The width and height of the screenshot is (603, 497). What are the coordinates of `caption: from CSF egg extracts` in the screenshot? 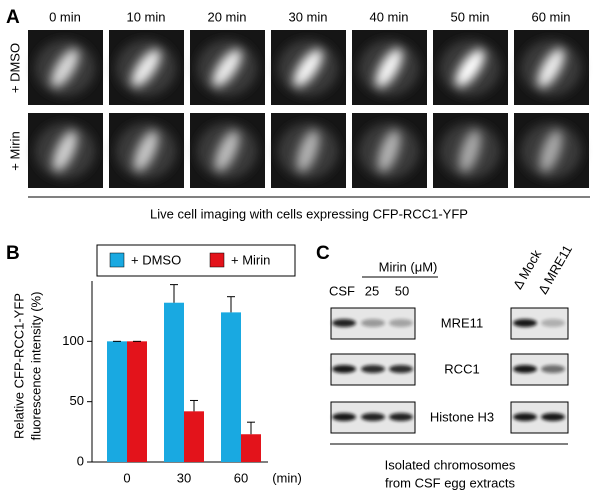 It's located at (450, 482).